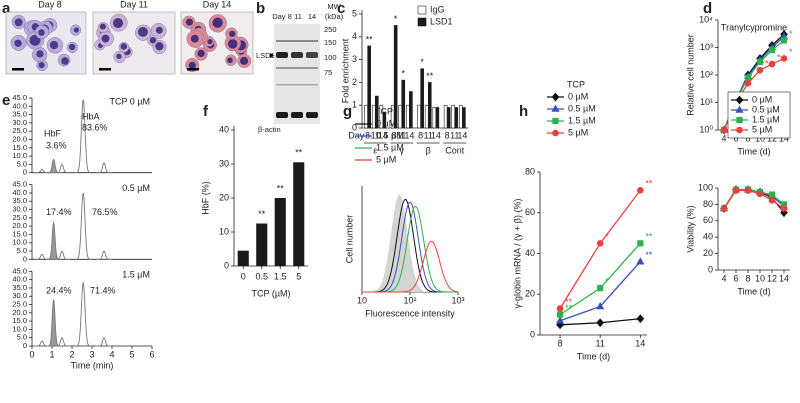  Describe the element at coordinates (19, 114) in the screenshot. I see `y-tick-label: 35.0` at that location.